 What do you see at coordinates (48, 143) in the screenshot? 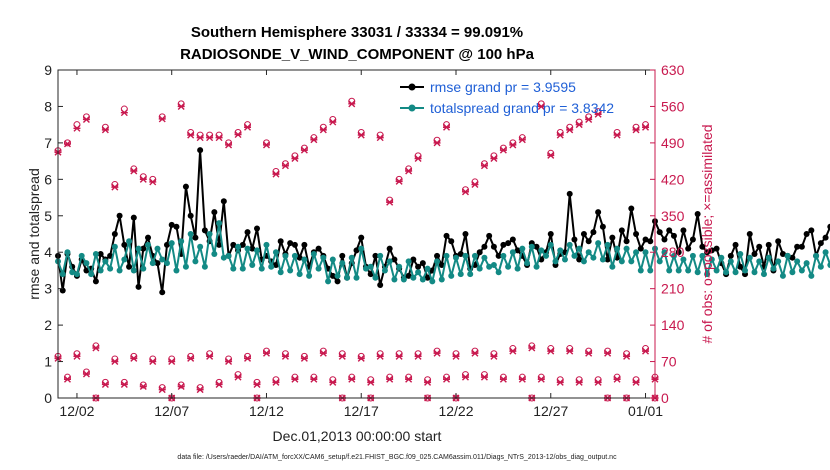
I see `y-left-tick-label: 7` at bounding box center [48, 143].